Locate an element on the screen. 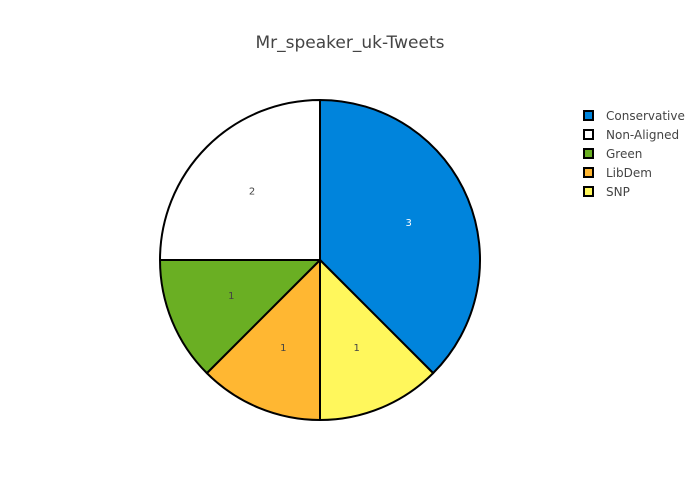 The width and height of the screenshot is (700, 500). legend-label: LibDem is located at coordinates (629, 172).